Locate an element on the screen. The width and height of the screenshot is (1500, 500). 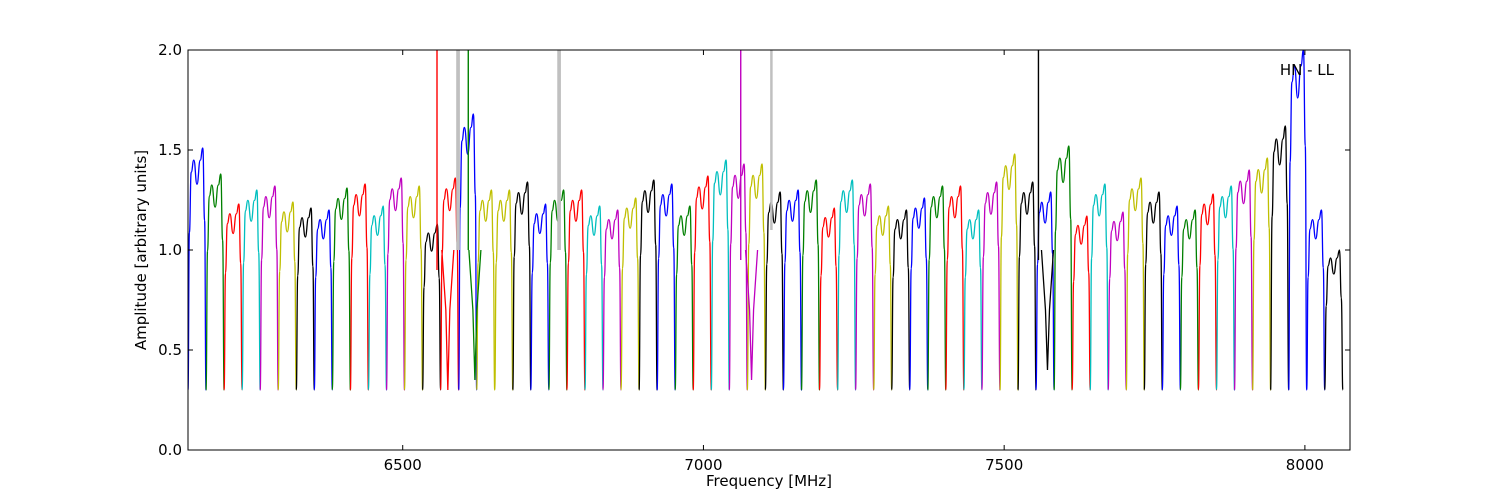
x-tick-label: 7500 is located at coordinates (1004, 465).